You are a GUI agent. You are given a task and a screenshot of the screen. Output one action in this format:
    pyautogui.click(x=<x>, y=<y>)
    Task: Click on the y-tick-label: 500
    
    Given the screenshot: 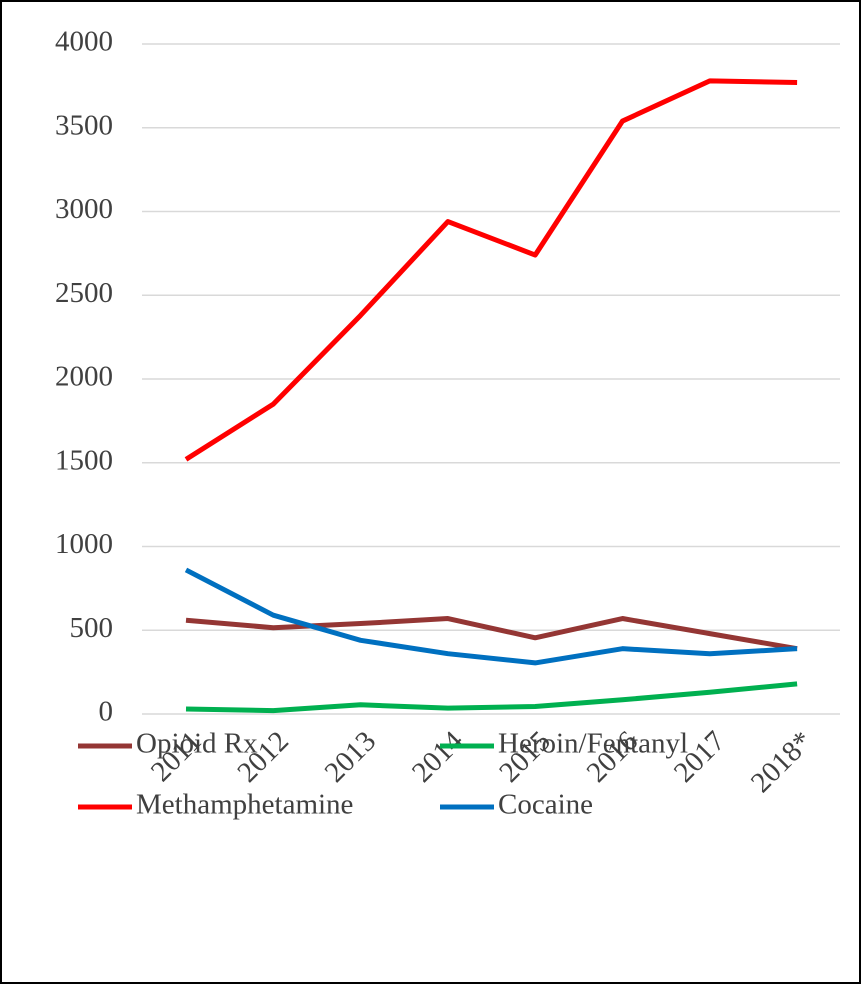 What is the action you would take?
    pyautogui.click(x=92, y=628)
    